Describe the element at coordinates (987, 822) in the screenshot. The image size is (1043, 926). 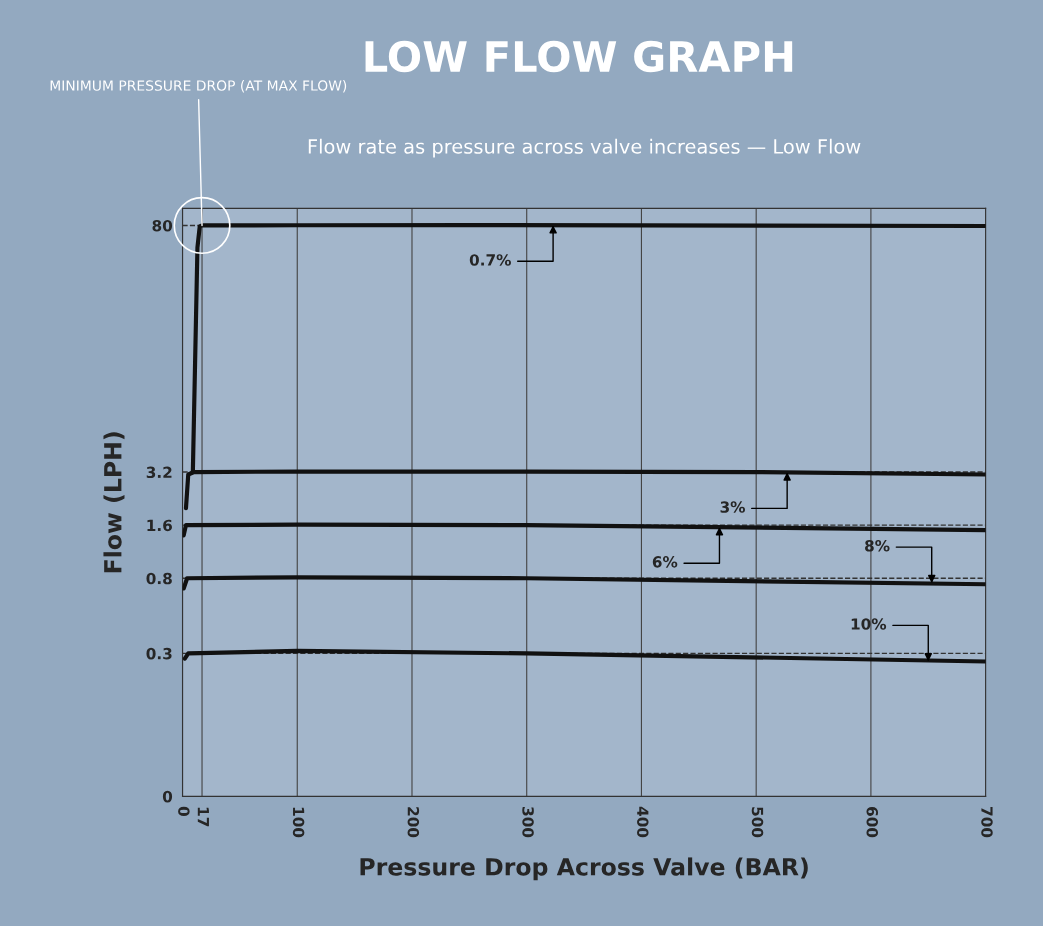
I see `x-tick-label: 700` at that location.